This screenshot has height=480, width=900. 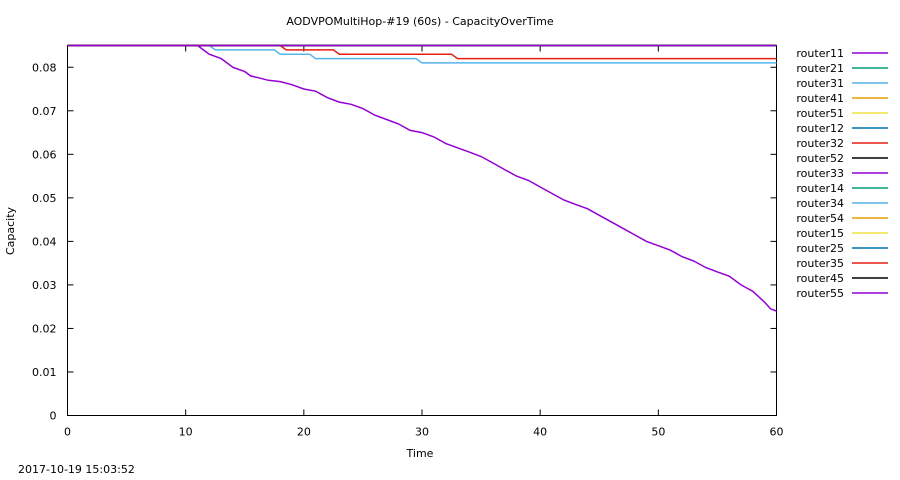 What do you see at coordinates (44, 111) in the screenshot?
I see `y-tick-label: 0.07` at bounding box center [44, 111].